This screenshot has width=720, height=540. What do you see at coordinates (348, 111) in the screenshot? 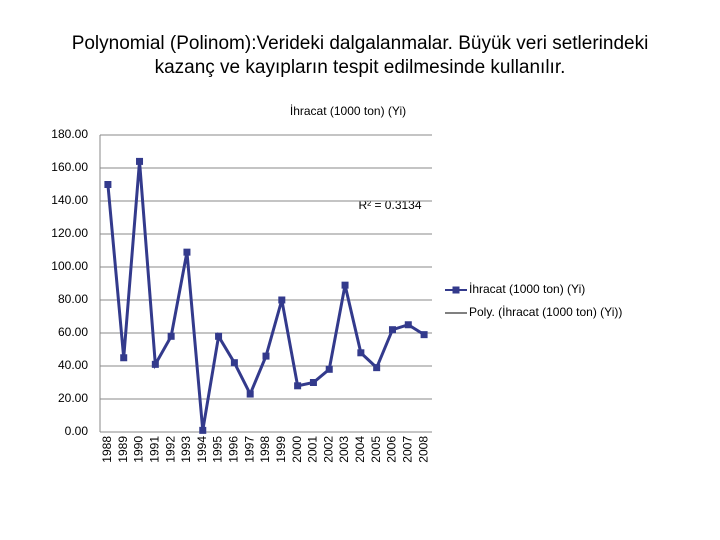
I see `chart-title: İhracat (1000 ton) (Yi)` at bounding box center [348, 111].